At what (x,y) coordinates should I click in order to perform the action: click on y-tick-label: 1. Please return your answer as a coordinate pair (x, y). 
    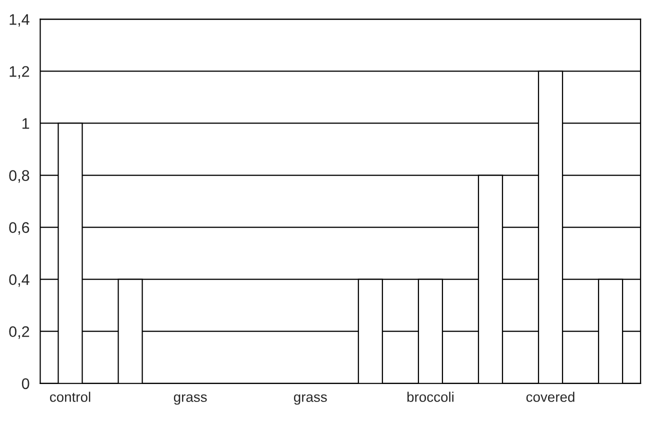
    Looking at the image, I should click on (26, 123).